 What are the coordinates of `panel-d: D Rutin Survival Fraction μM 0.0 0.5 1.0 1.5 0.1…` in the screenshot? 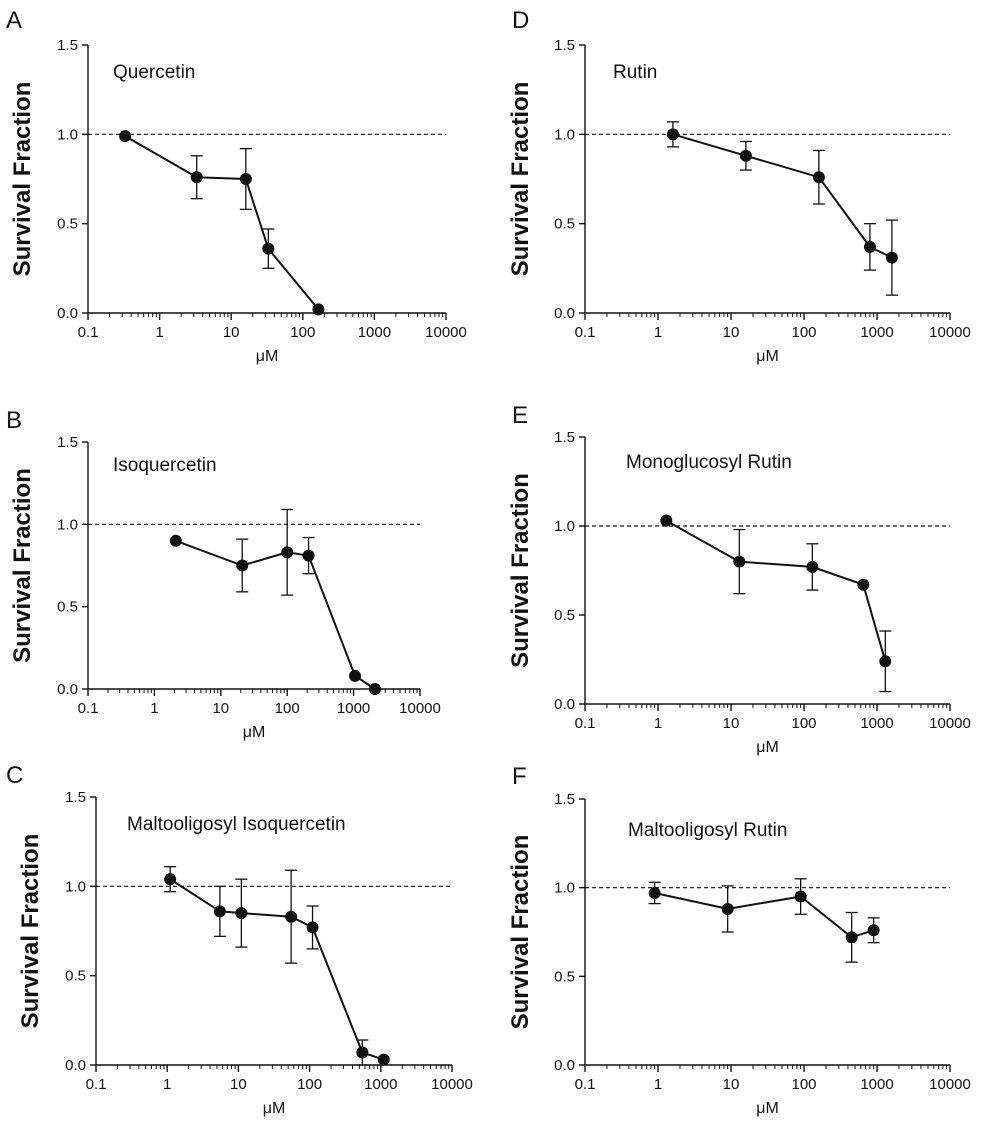 It's located at (739, 186).